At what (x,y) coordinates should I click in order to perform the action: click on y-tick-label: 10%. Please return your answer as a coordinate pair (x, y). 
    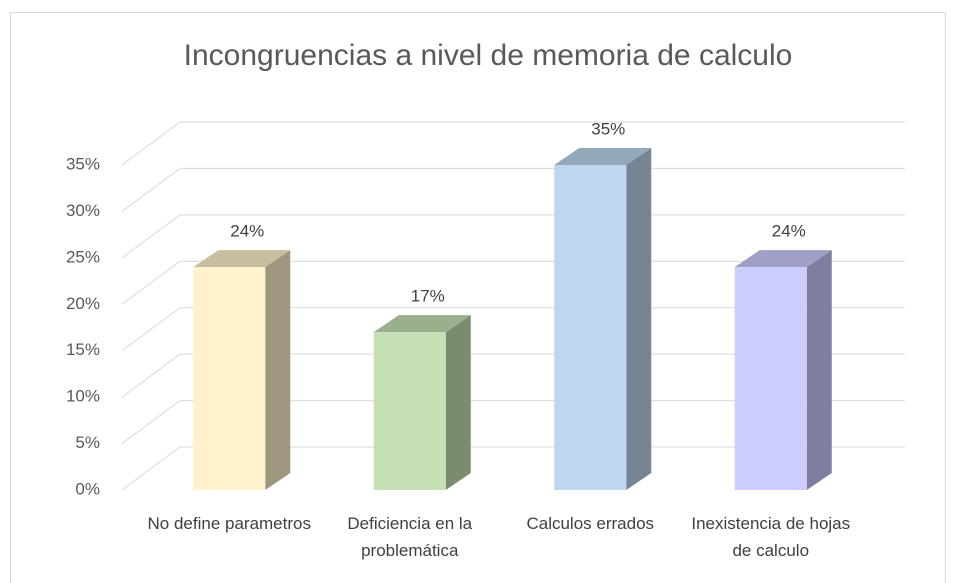
    Looking at the image, I should click on (83, 396).